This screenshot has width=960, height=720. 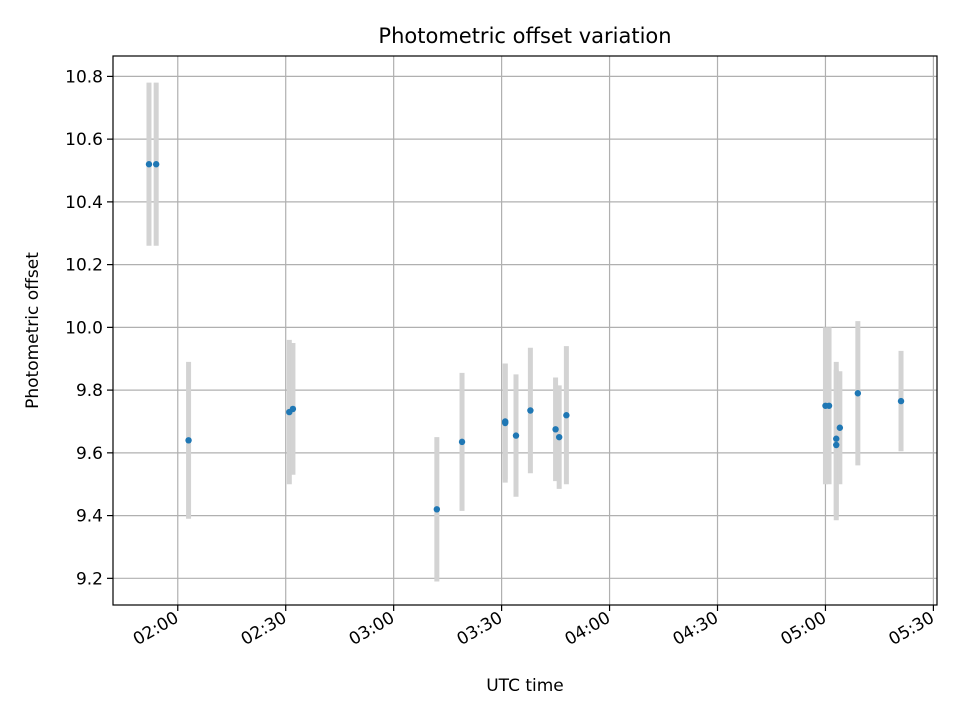 I want to click on y-tick-label: 9.6, so click(x=89, y=454).